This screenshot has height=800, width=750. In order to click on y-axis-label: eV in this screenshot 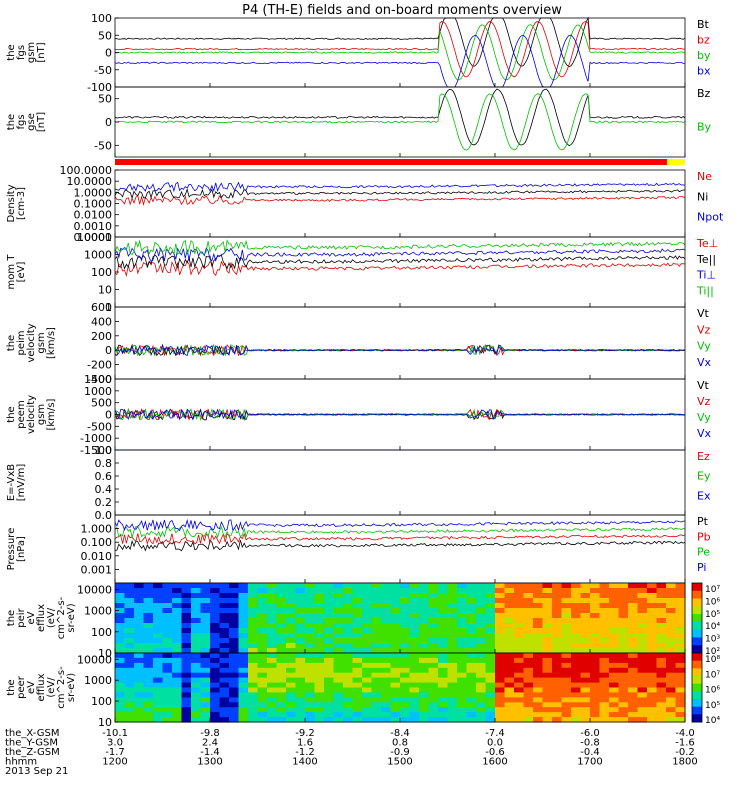, I will do `click(31, 617)`.